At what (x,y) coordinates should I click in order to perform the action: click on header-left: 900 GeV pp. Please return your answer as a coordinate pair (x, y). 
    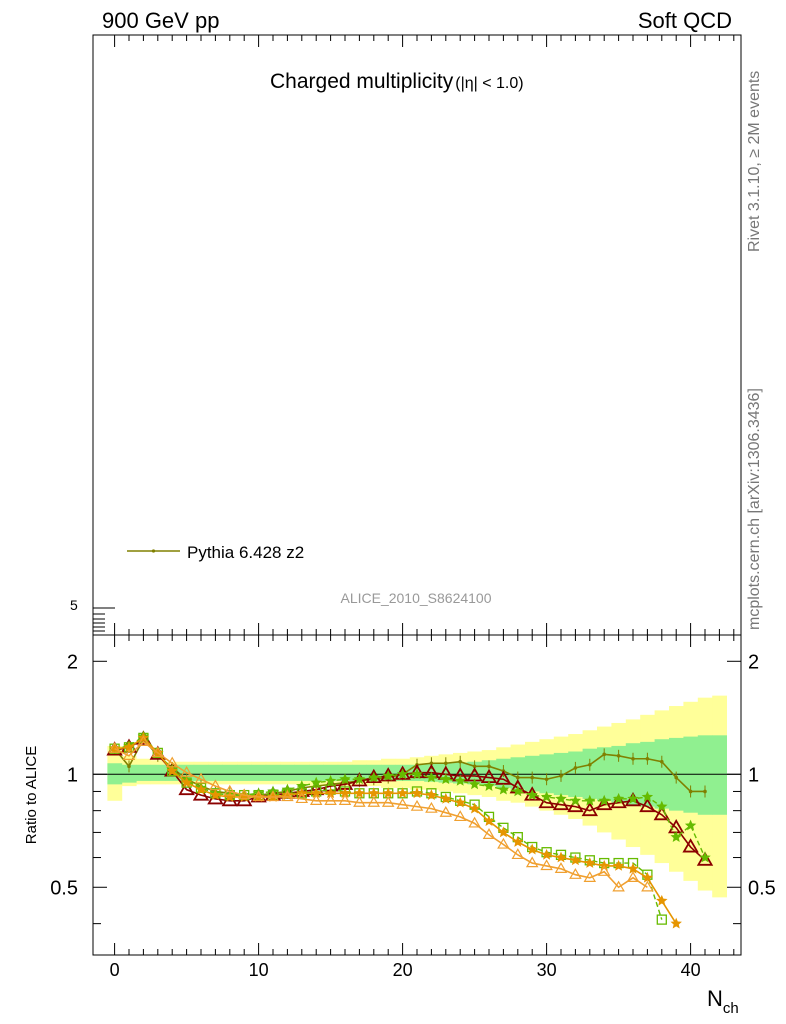
    Looking at the image, I should click on (161, 20).